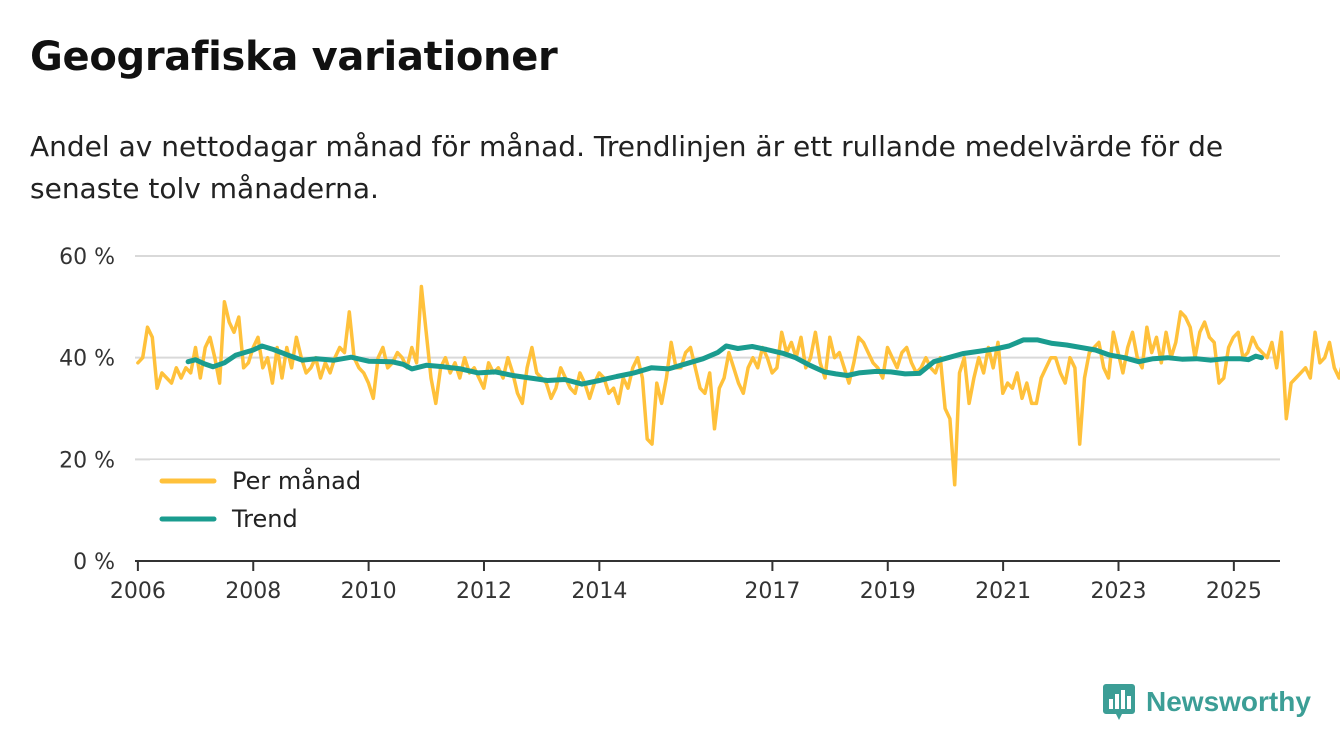  Describe the element at coordinates (264, 519) in the screenshot. I see `legend-label-trend: Trend` at that location.